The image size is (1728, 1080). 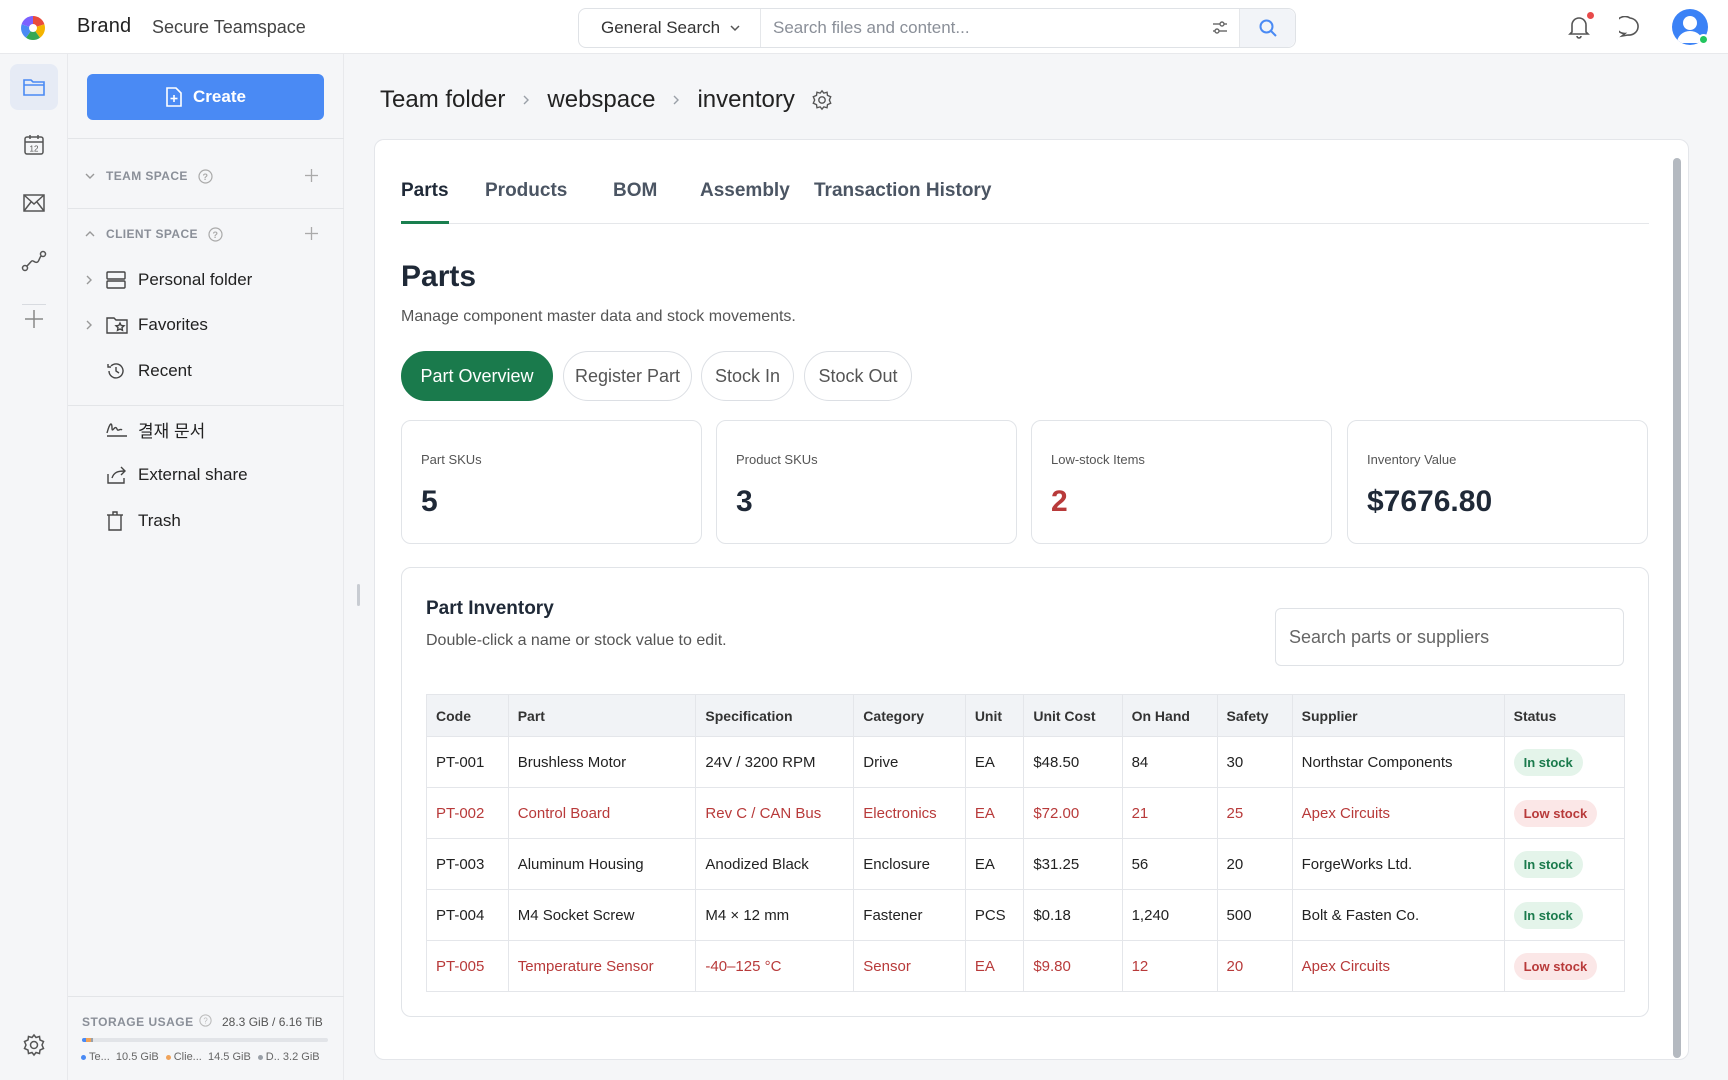 What do you see at coordinates (635, 190) in the screenshot?
I see `tab-bom: BOM` at bounding box center [635, 190].